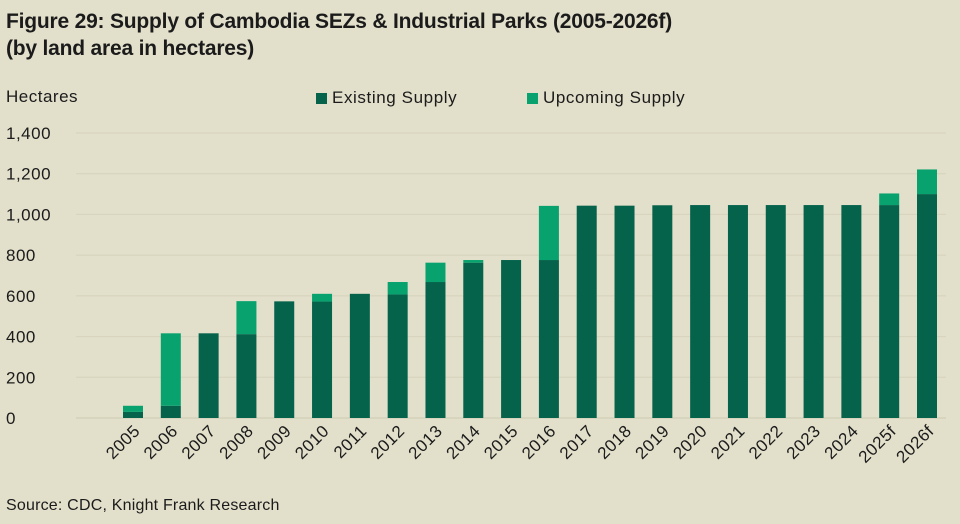  I want to click on y-tick-label: 600, so click(21, 296).